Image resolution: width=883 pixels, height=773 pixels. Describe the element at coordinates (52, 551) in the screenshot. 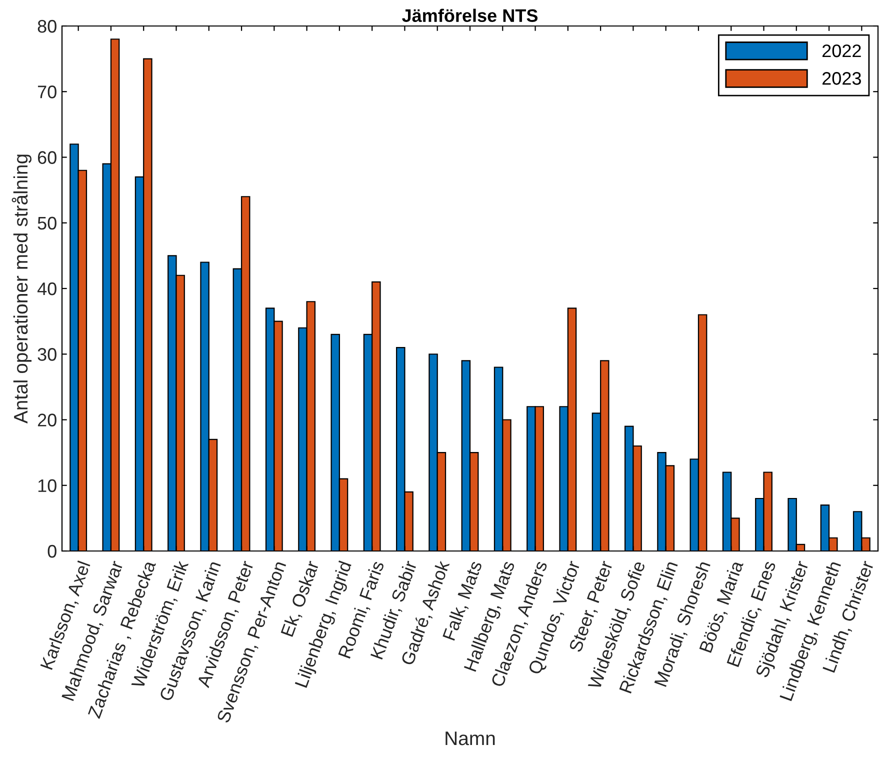

I see `y-tick-label: 0` at that location.